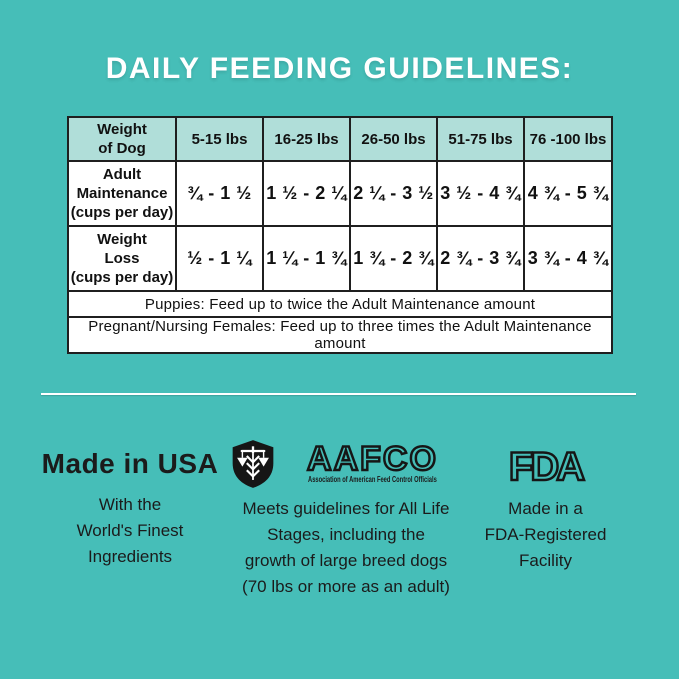  Describe the element at coordinates (480, 139) in the screenshot. I see `header-cell-51-75: 51-75 lbs` at that location.